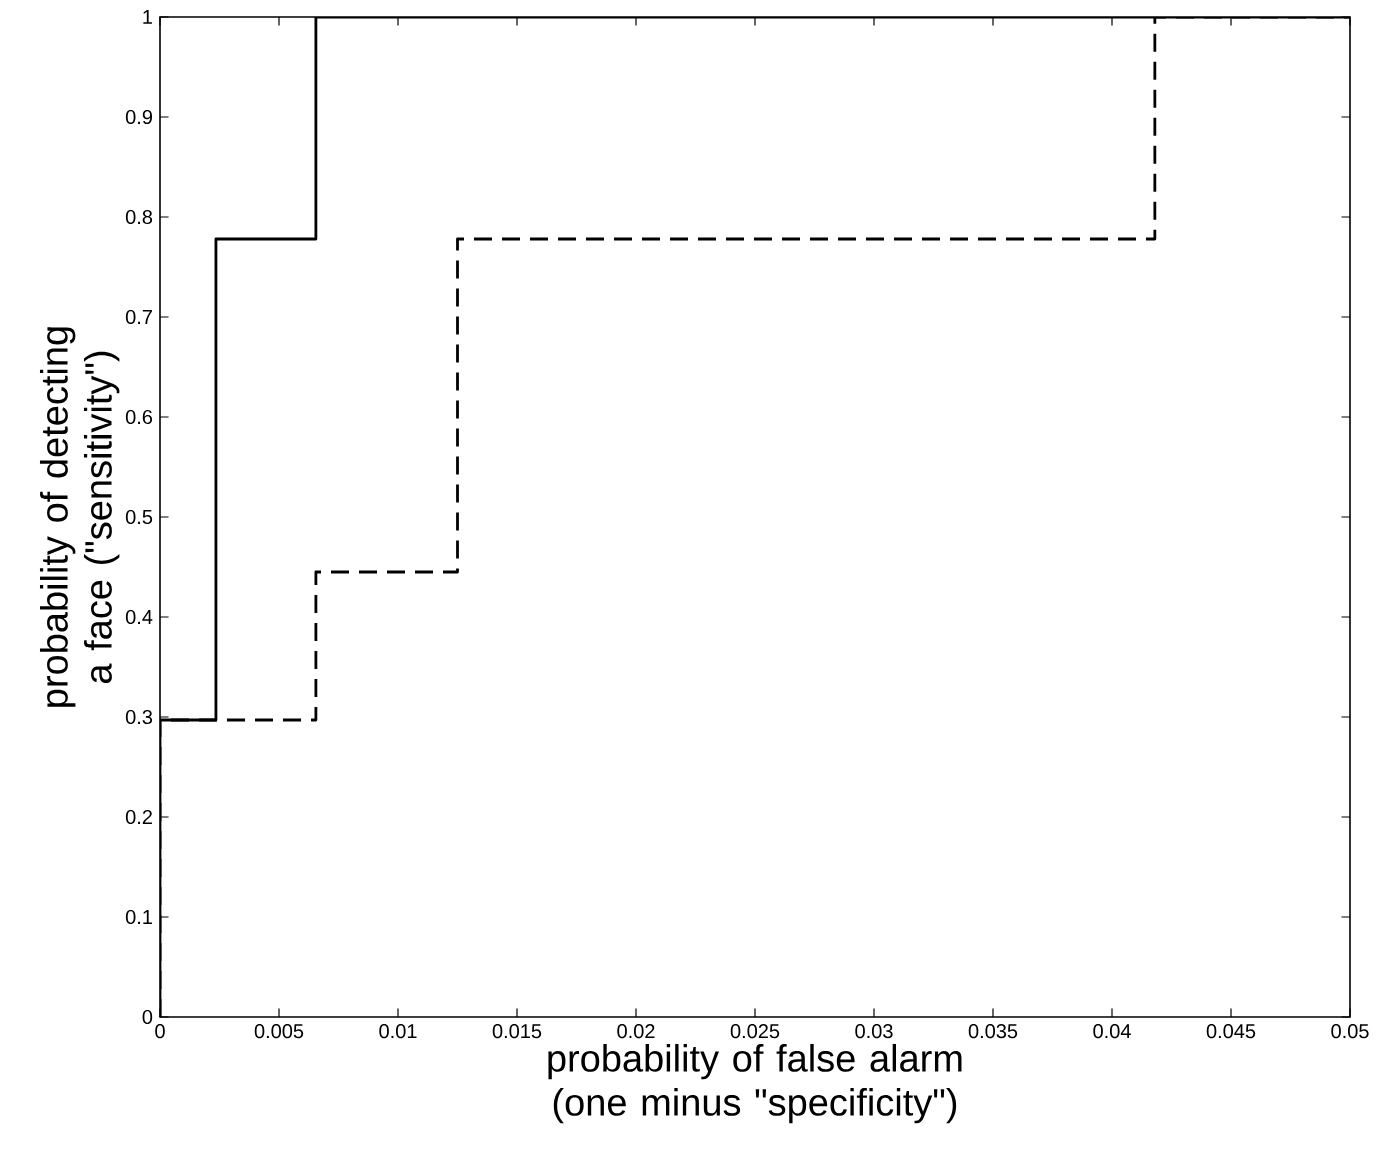 This screenshot has height=1157, width=1380. What do you see at coordinates (517, 1031) in the screenshot?
I see `x-tick-label: 0.015` at bounding box center [517, 1031].